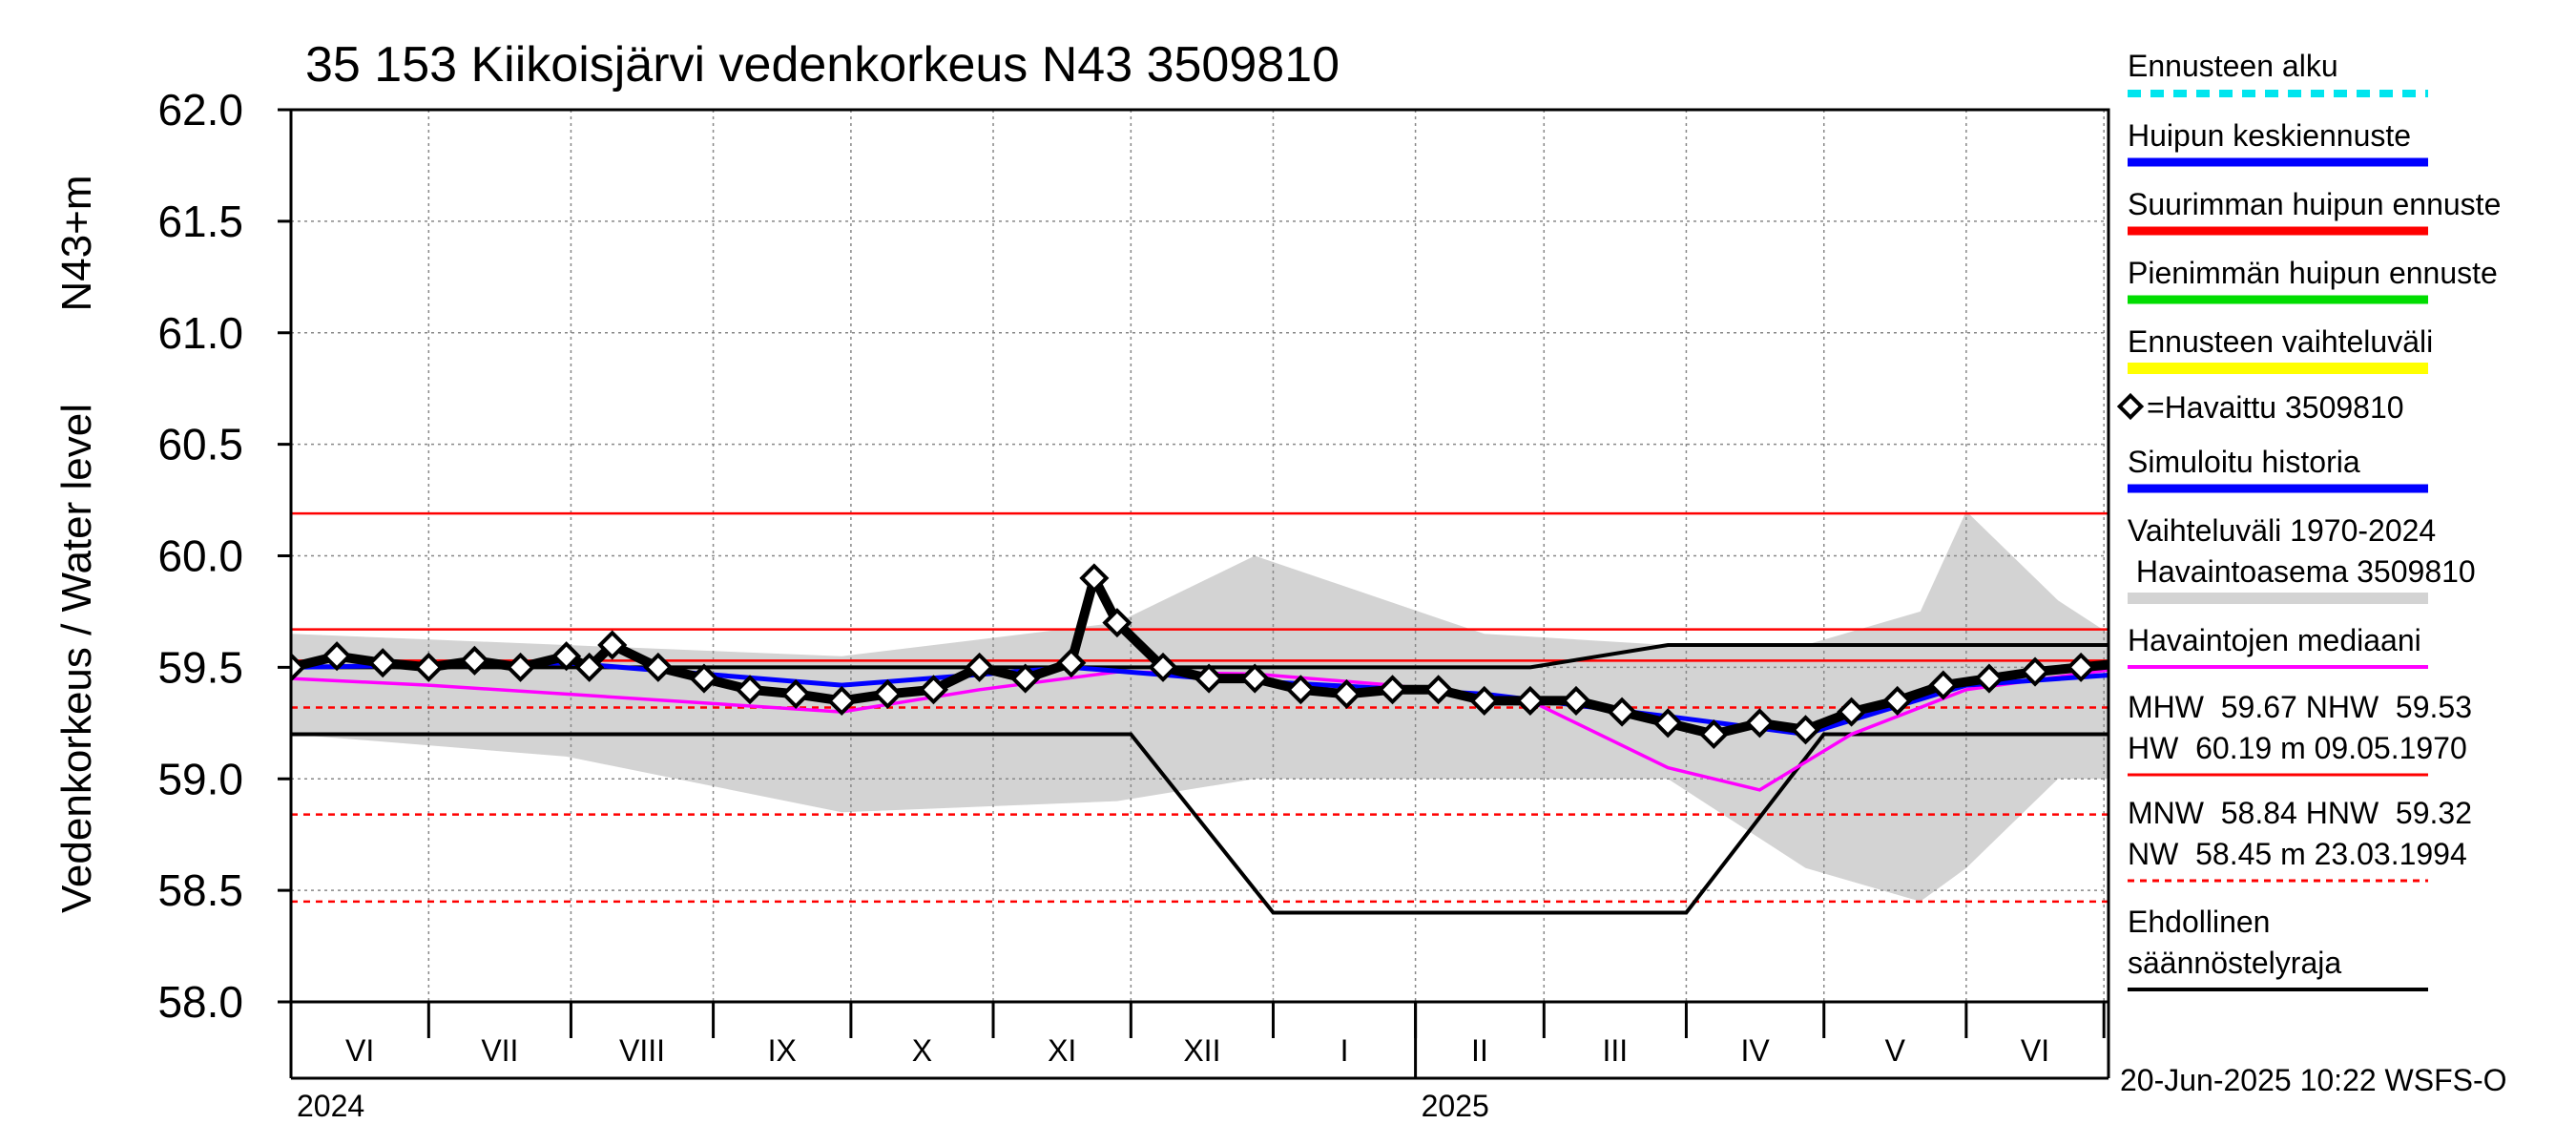 The image size is (2576, 1145). What do you see at coordinates (922, 1051) in the screenshot?
I see `month-label: X` at bounding box center [922, 1051].